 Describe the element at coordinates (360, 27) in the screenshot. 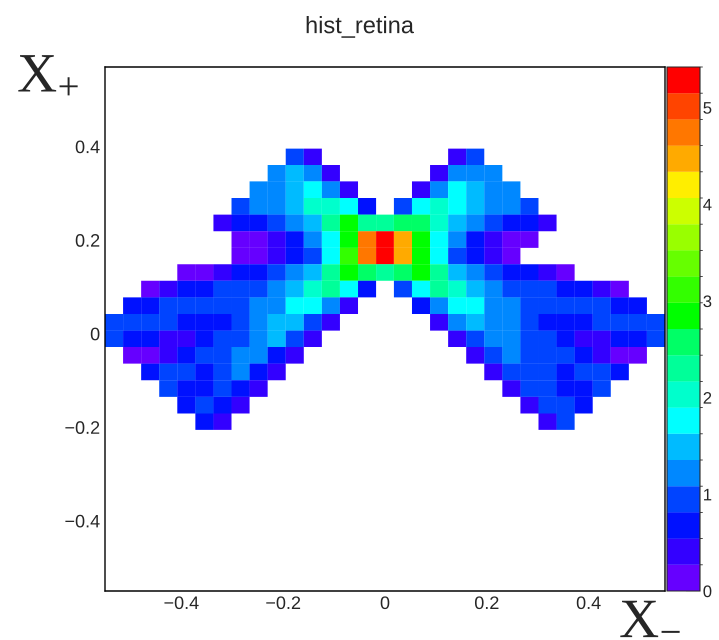

I see `chart-title: hist_retina` at that location.